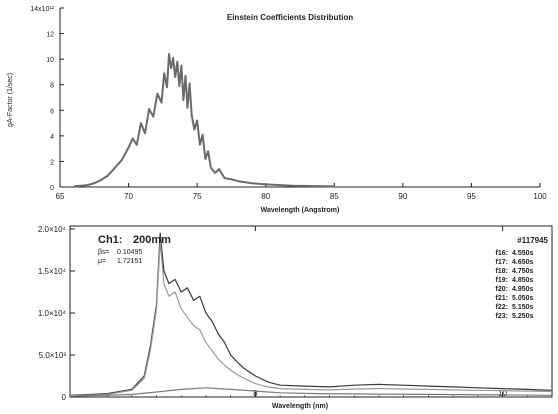 The height and width of the screenshot is (414, 558). What do you see at coordinates (110, 240) in the screenshot?
I see `annotation-channel: Ch1:` at bounding box center [110, 240].